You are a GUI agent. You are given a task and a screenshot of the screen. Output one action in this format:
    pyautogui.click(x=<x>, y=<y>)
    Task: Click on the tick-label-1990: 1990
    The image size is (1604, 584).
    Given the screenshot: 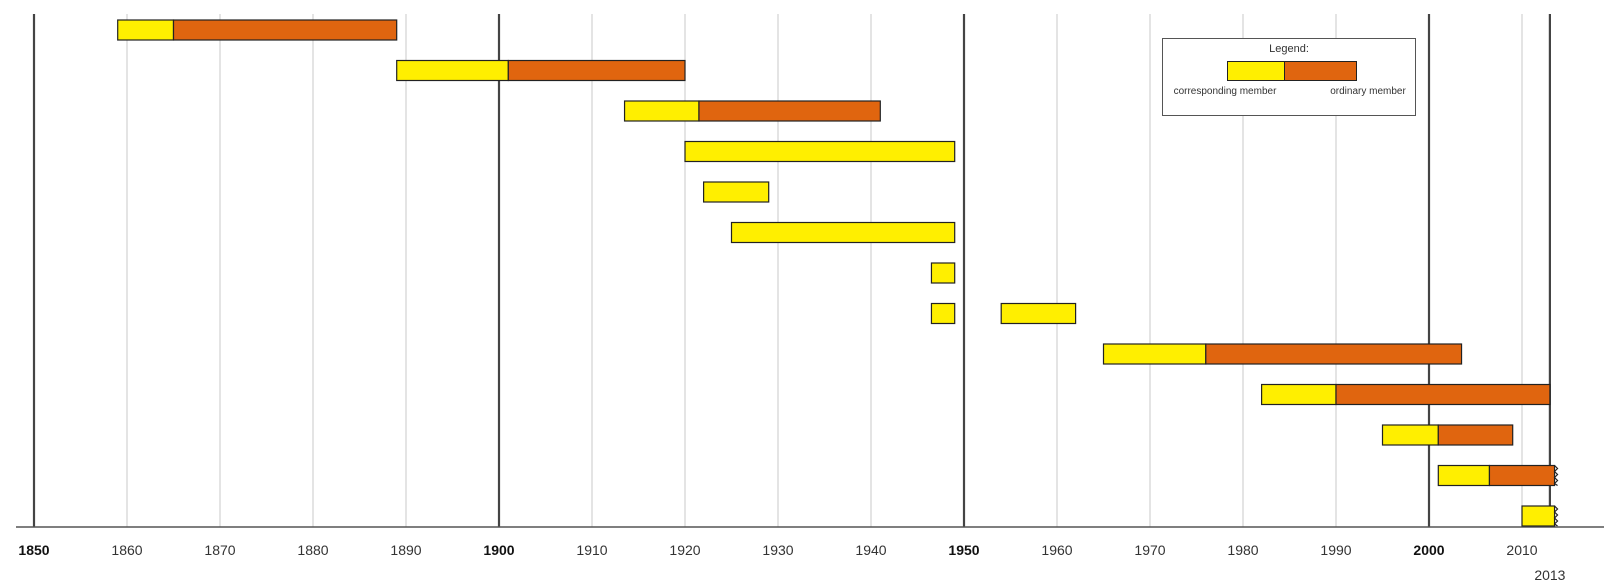 What is the action you would take?
    pyautogui.click(x=1335, y=550)
    